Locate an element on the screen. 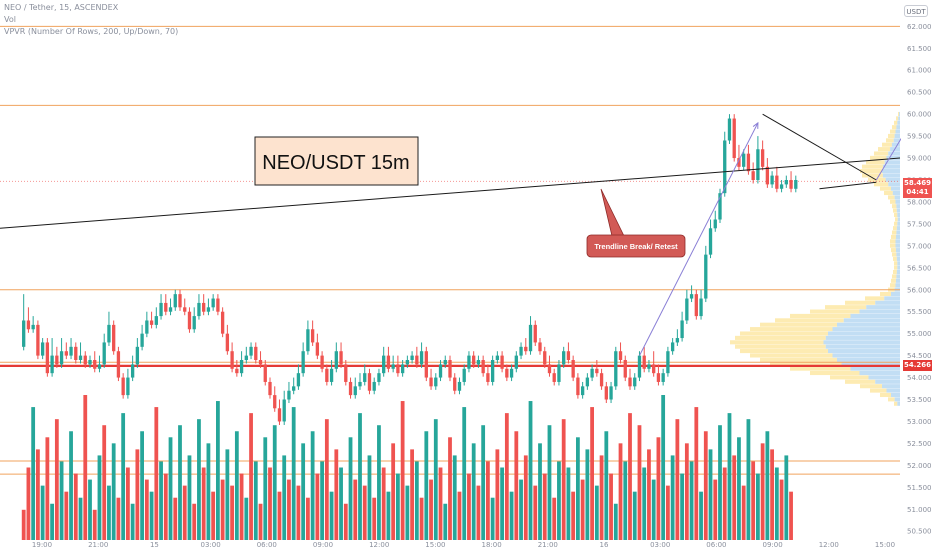 The image size is (932, 550). time-tick-label: 18:00 is located at coordinates (492, 545).